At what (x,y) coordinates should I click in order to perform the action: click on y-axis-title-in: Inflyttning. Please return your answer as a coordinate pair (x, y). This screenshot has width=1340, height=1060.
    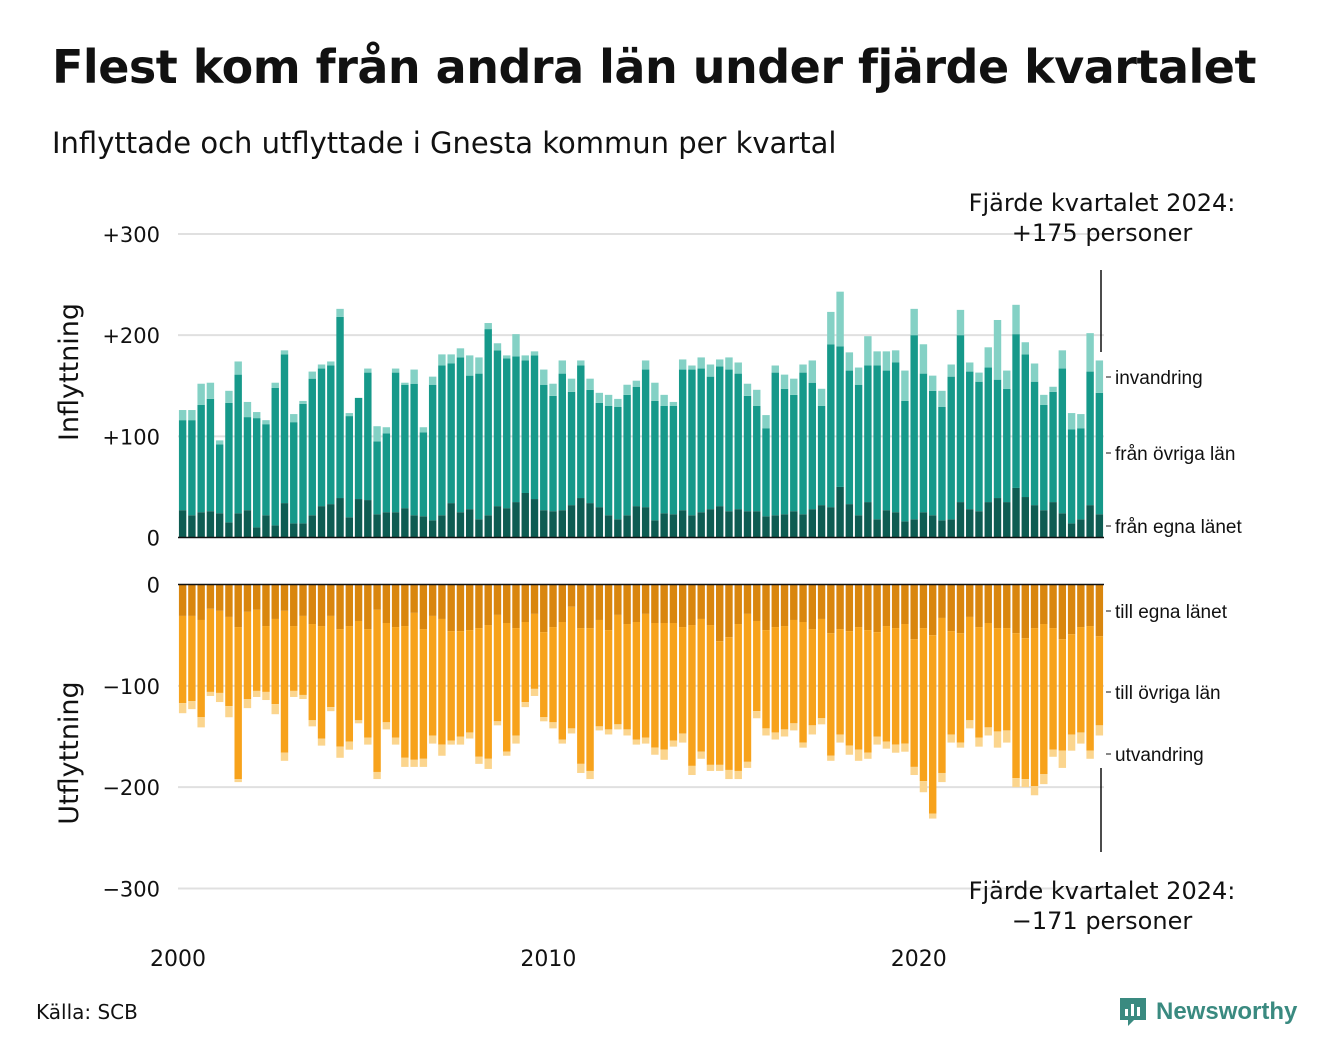
    Looking at the image, I should click on (69, 372).